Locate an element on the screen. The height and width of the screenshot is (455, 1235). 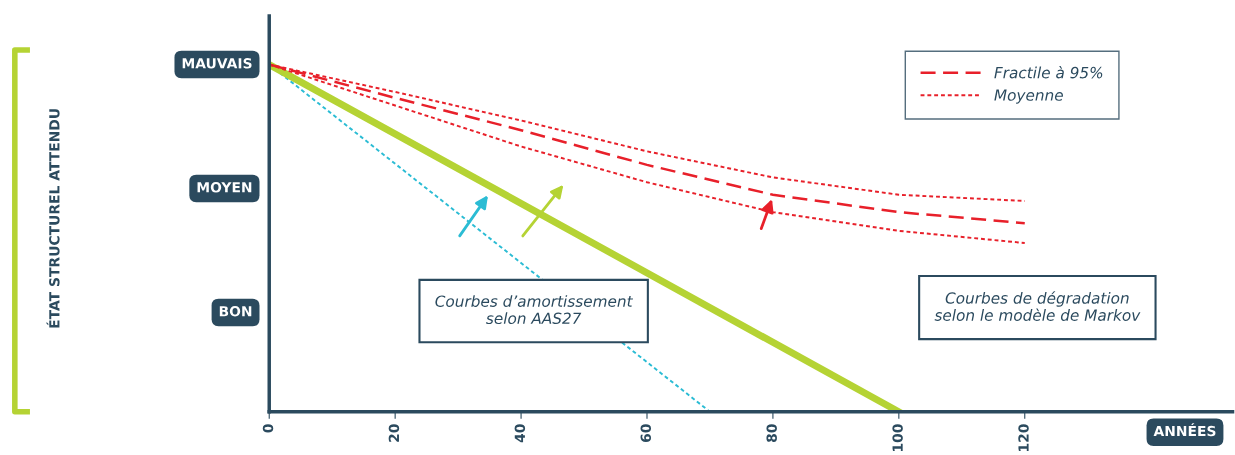
x-axis-title: ANNÉES is located at coordinates (1184, 430).